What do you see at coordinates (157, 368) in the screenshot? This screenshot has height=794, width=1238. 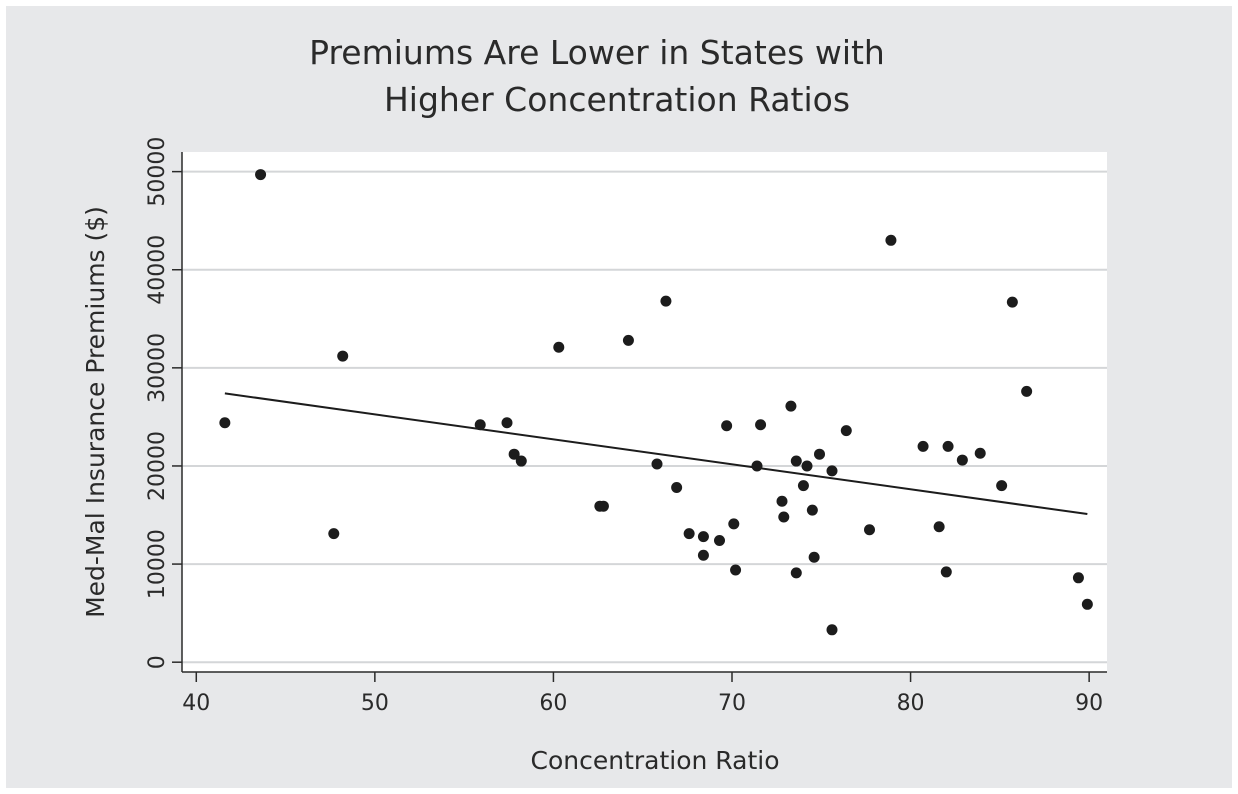 I see `y-tick-label: 30000` at bounding box center [157, 368].